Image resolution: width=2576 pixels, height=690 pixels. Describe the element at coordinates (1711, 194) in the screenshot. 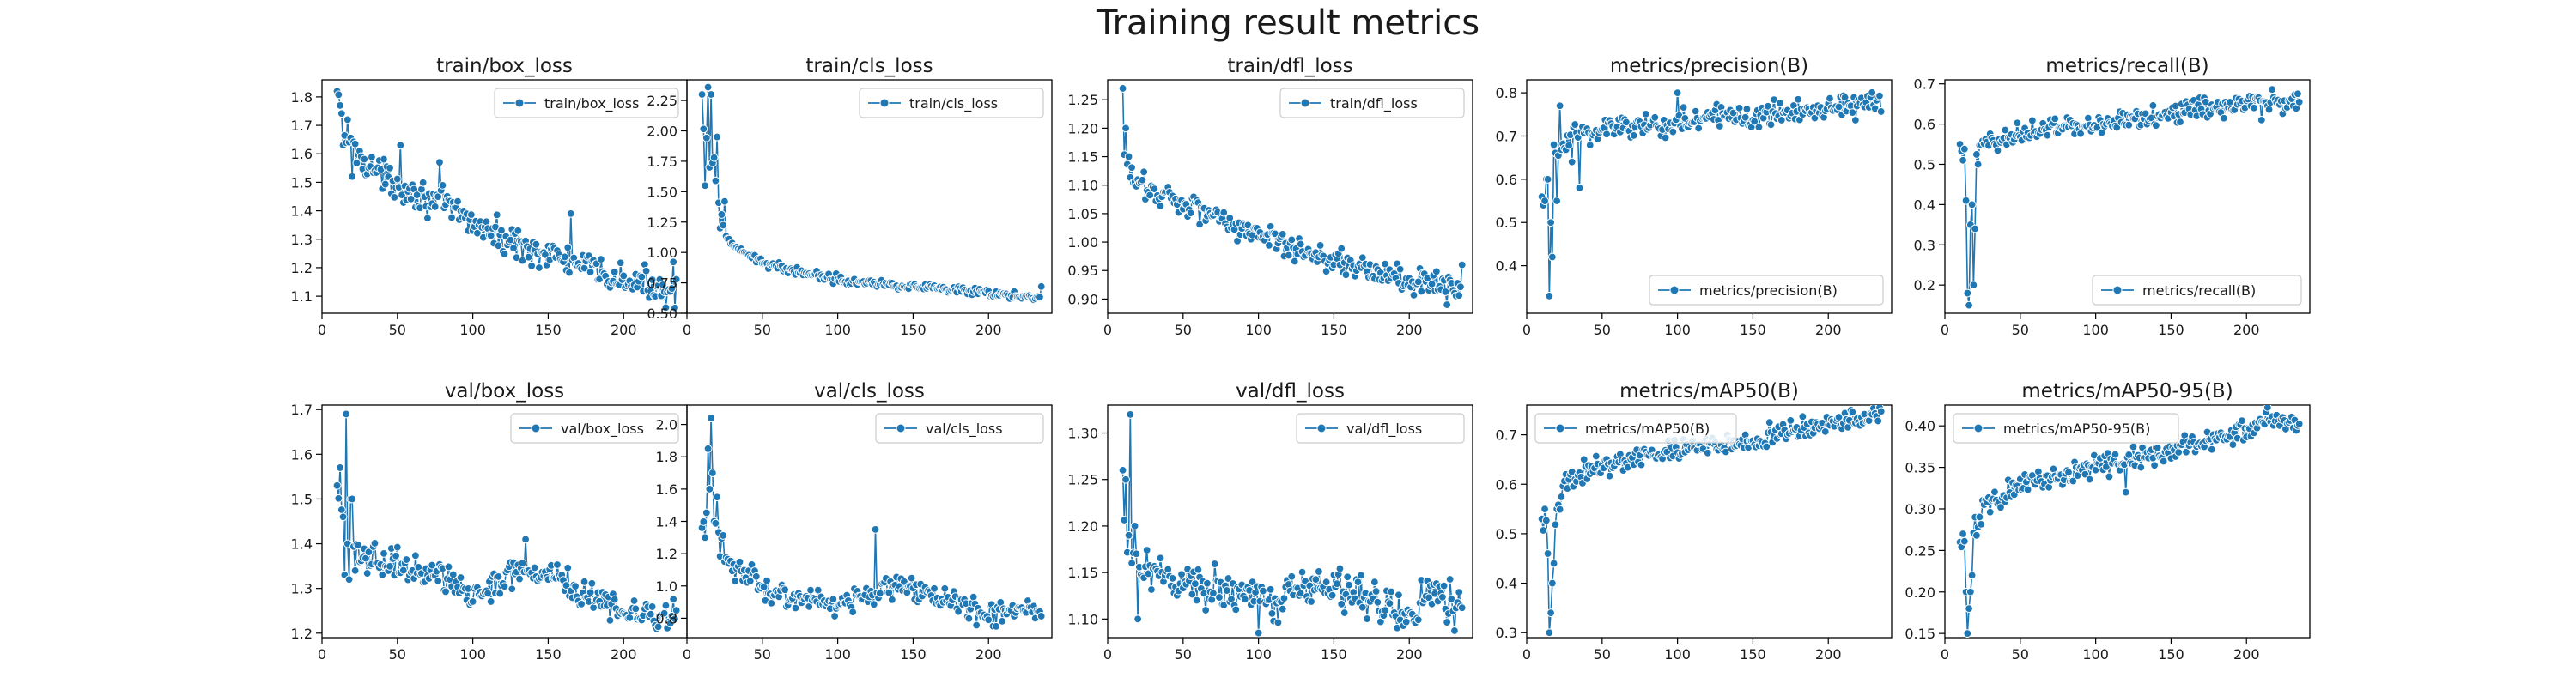

I see `series-line` at that location.